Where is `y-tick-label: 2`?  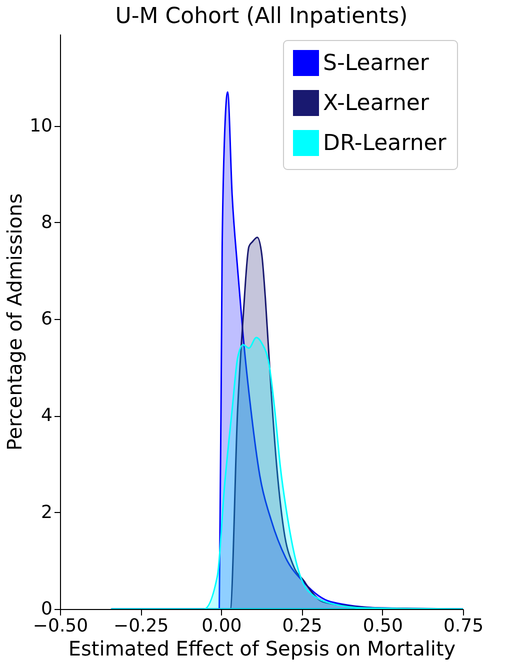
y-tick-label: 2 is located at coordinates (46, 512).